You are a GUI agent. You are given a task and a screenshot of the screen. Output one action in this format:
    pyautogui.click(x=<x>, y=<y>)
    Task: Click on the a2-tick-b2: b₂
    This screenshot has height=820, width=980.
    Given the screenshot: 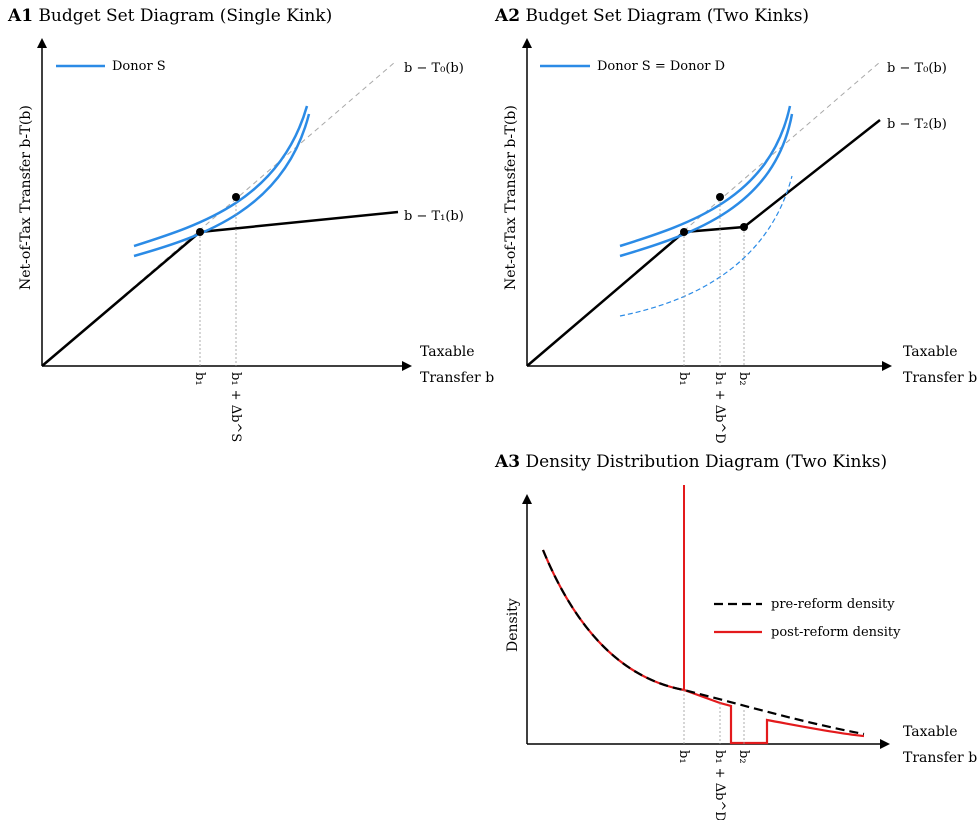 What is the action you would take?
    pyautogui.click(x=743, y=379)
    